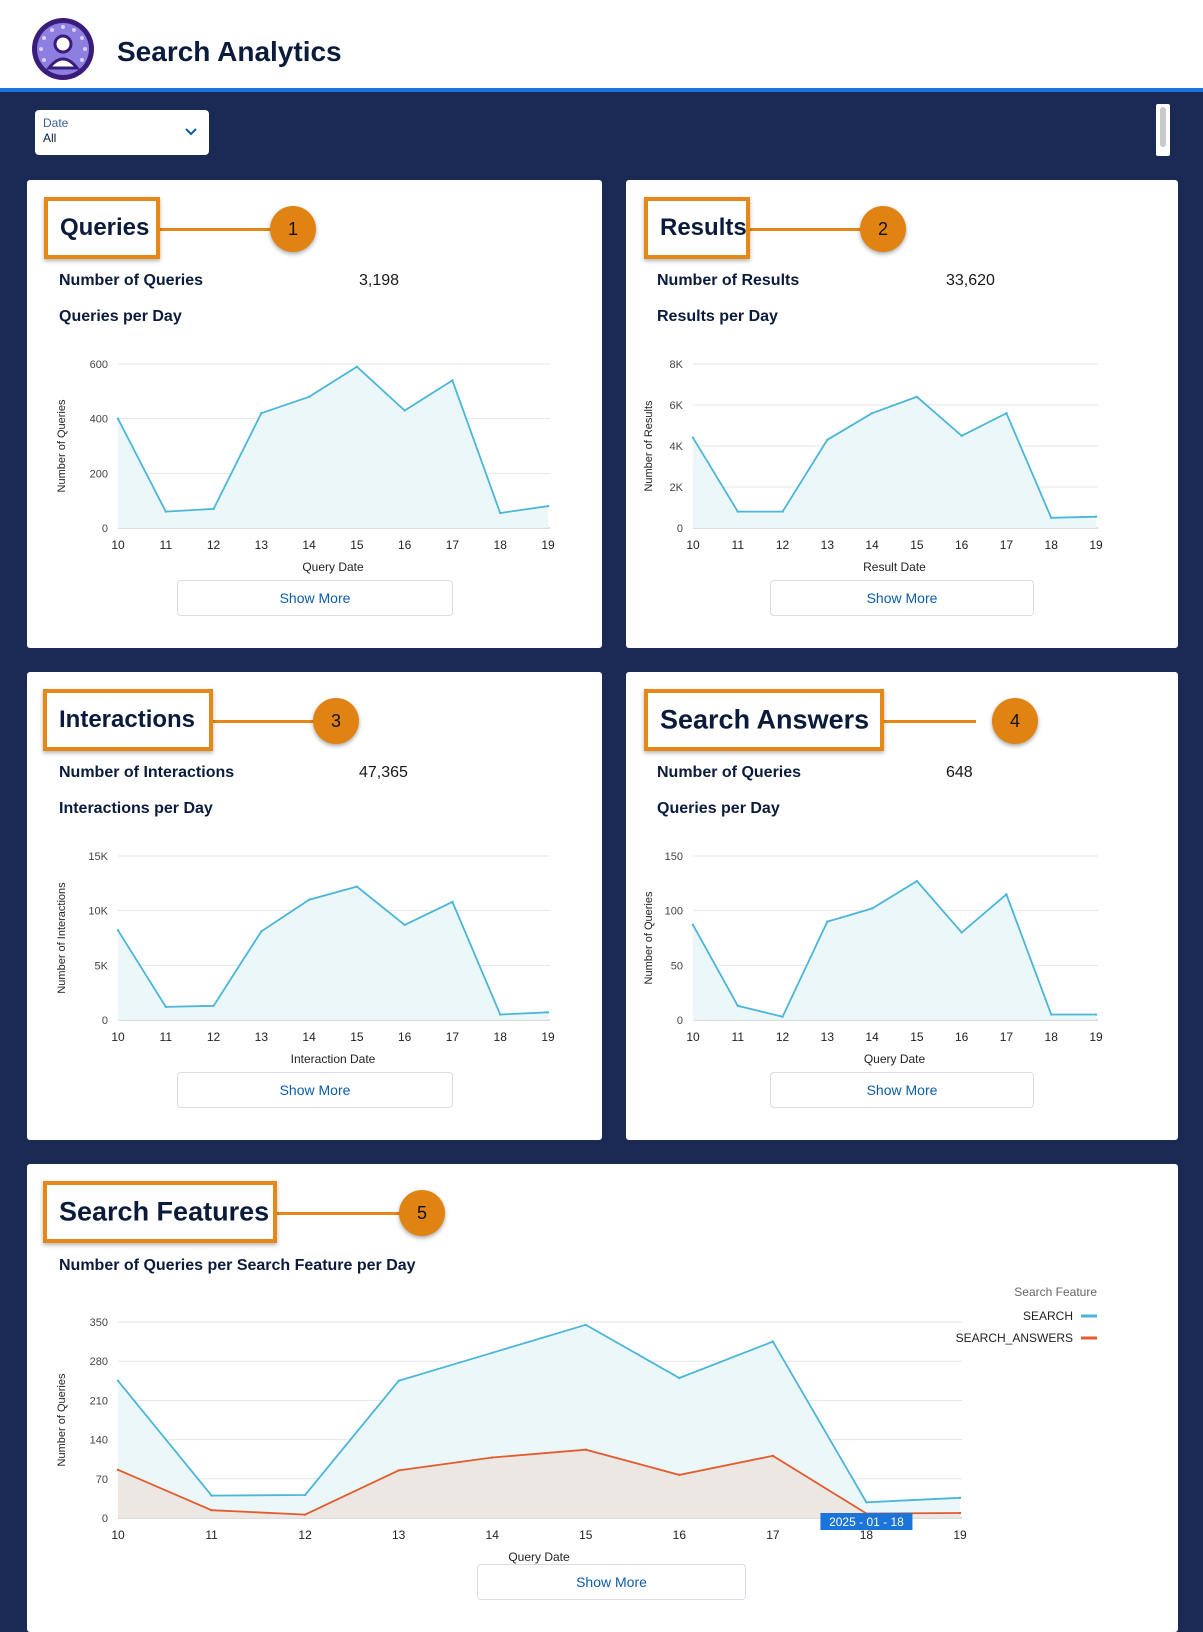  What do you see at coordinates (56, 123) in the screenshot?
I see `date-filter-label: Date` at bounding box center [56, 123].